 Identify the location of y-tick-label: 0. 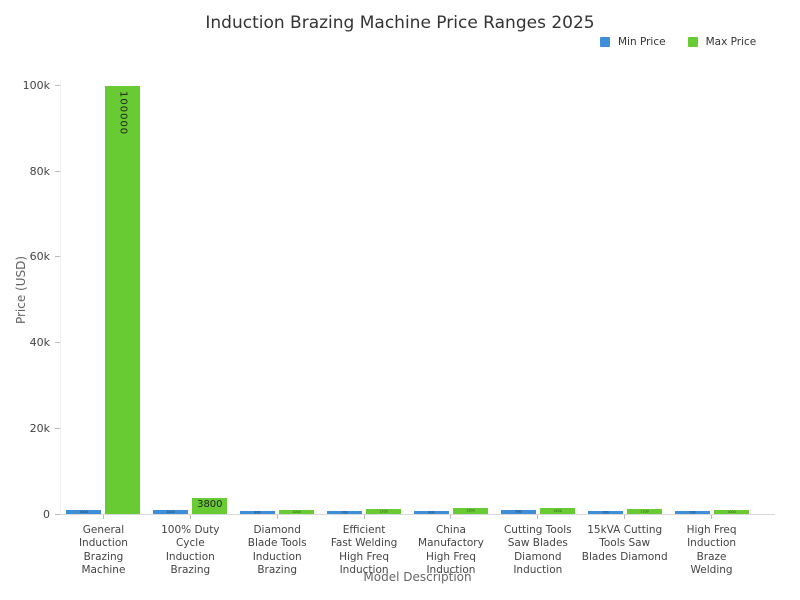
(46, 514).